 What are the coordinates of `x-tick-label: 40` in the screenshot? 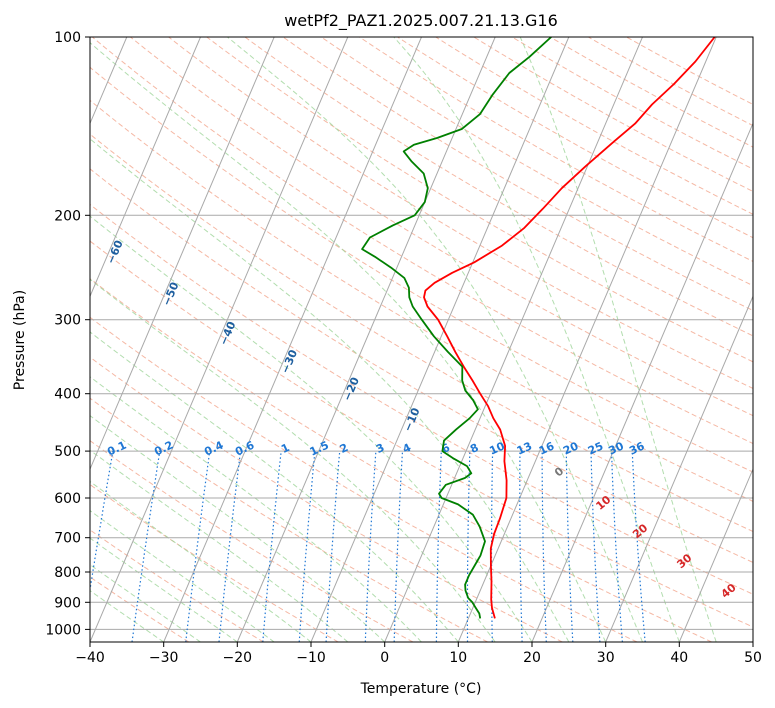 It's located at (679, 658).